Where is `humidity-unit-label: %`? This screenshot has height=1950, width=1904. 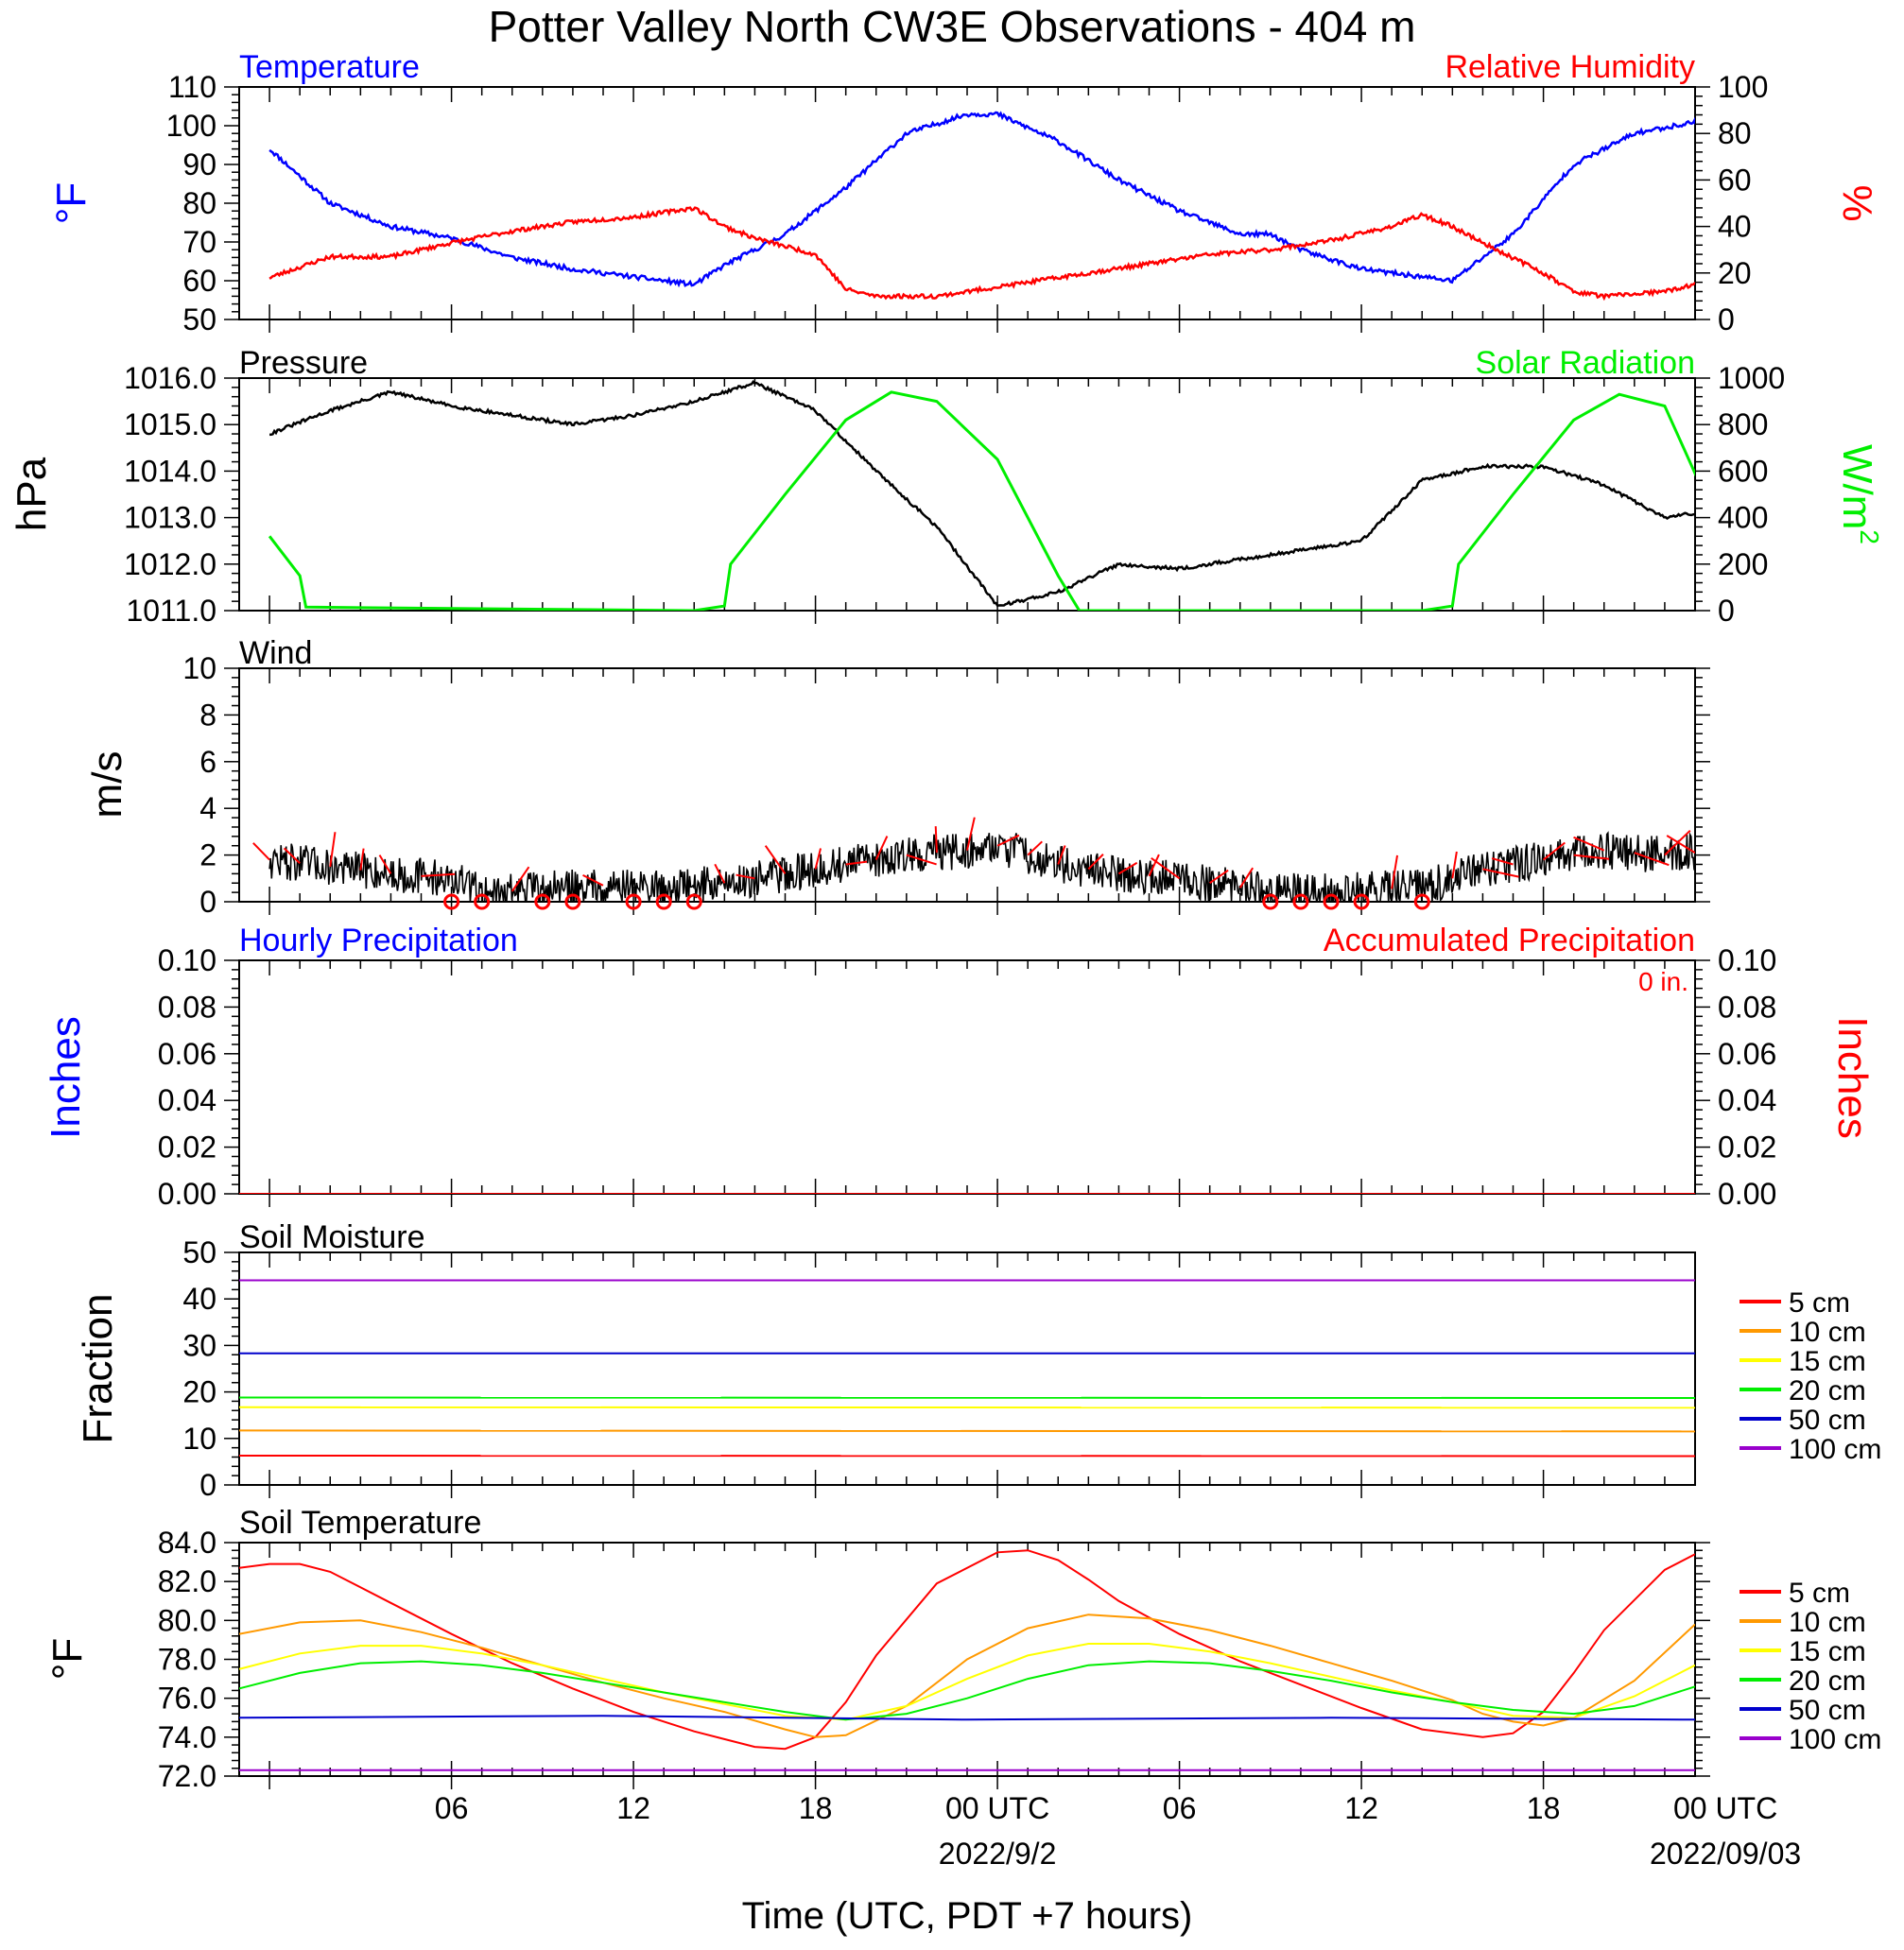 humidity-unit-label: % is located at coordinates (1857, 202).